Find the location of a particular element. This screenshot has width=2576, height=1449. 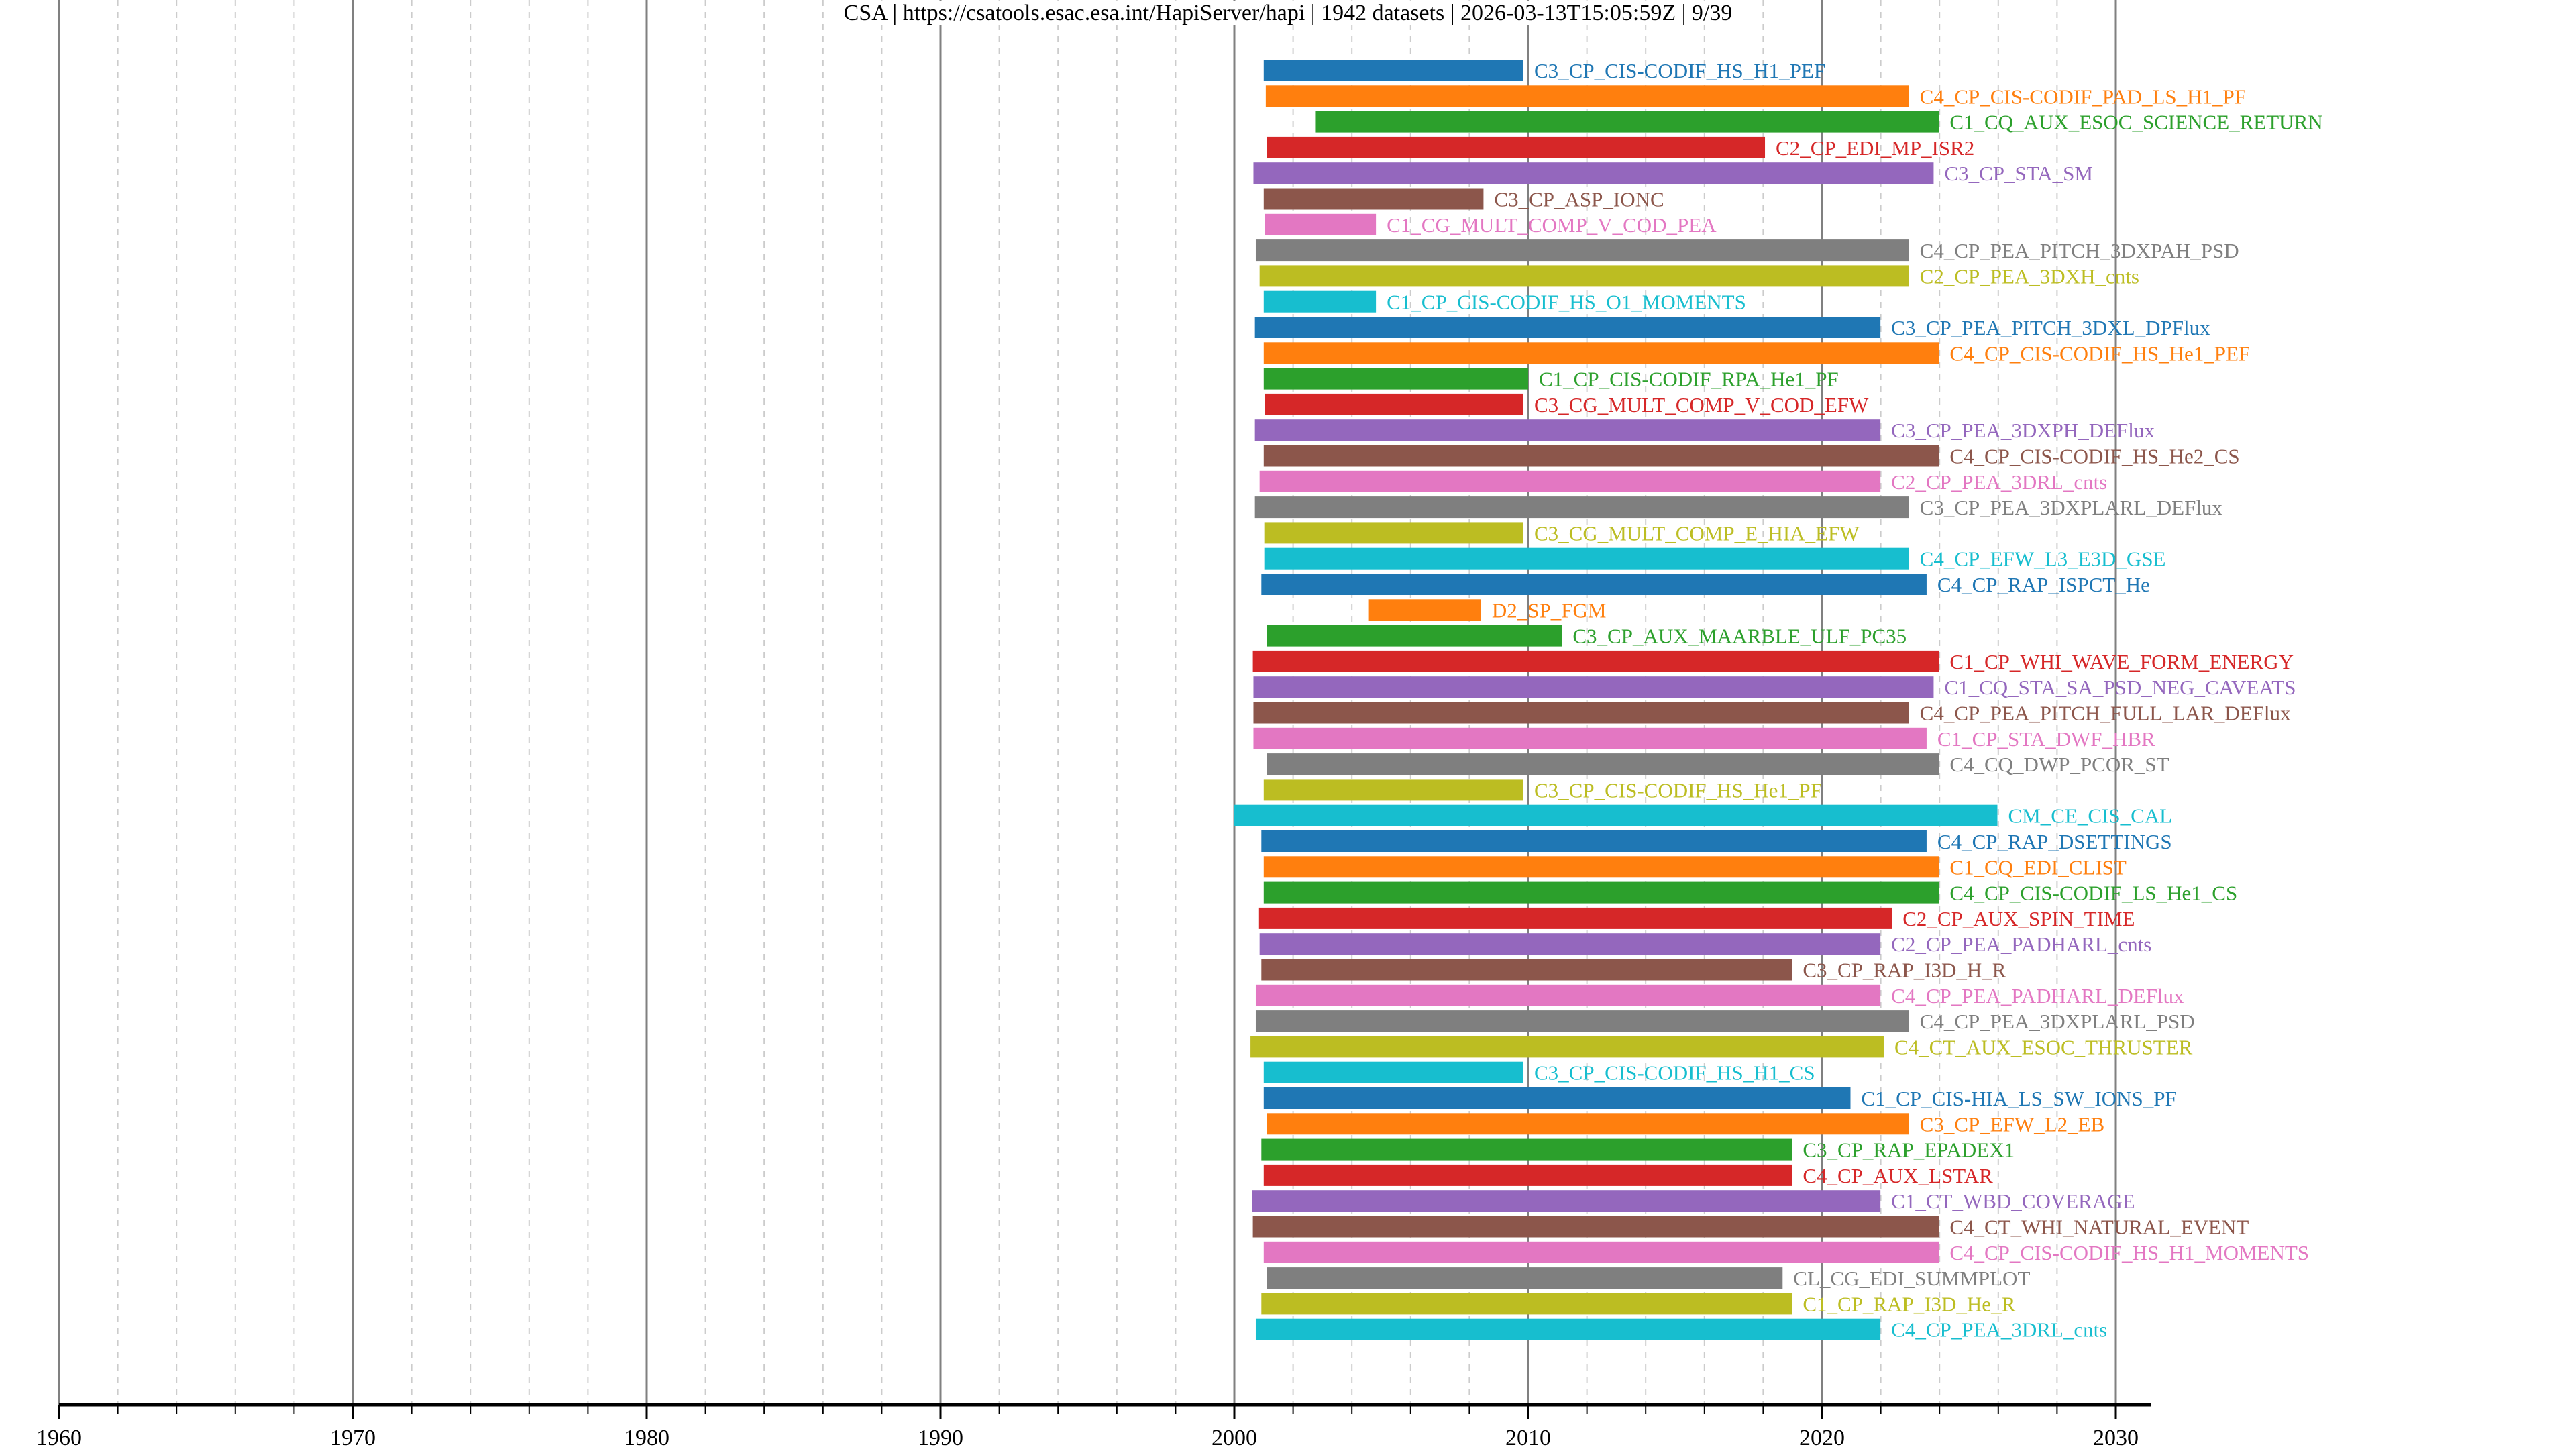

dataset-label: C3_CP_STA_SM is located at coordinates (2018, 173).